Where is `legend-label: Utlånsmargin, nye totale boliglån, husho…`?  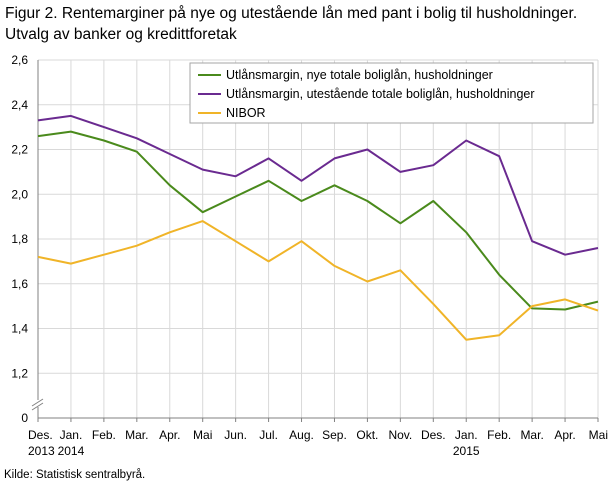
legend-label: Utlånsmargin, nye totale boliglån, husho… is located at coordinates (359, 75).